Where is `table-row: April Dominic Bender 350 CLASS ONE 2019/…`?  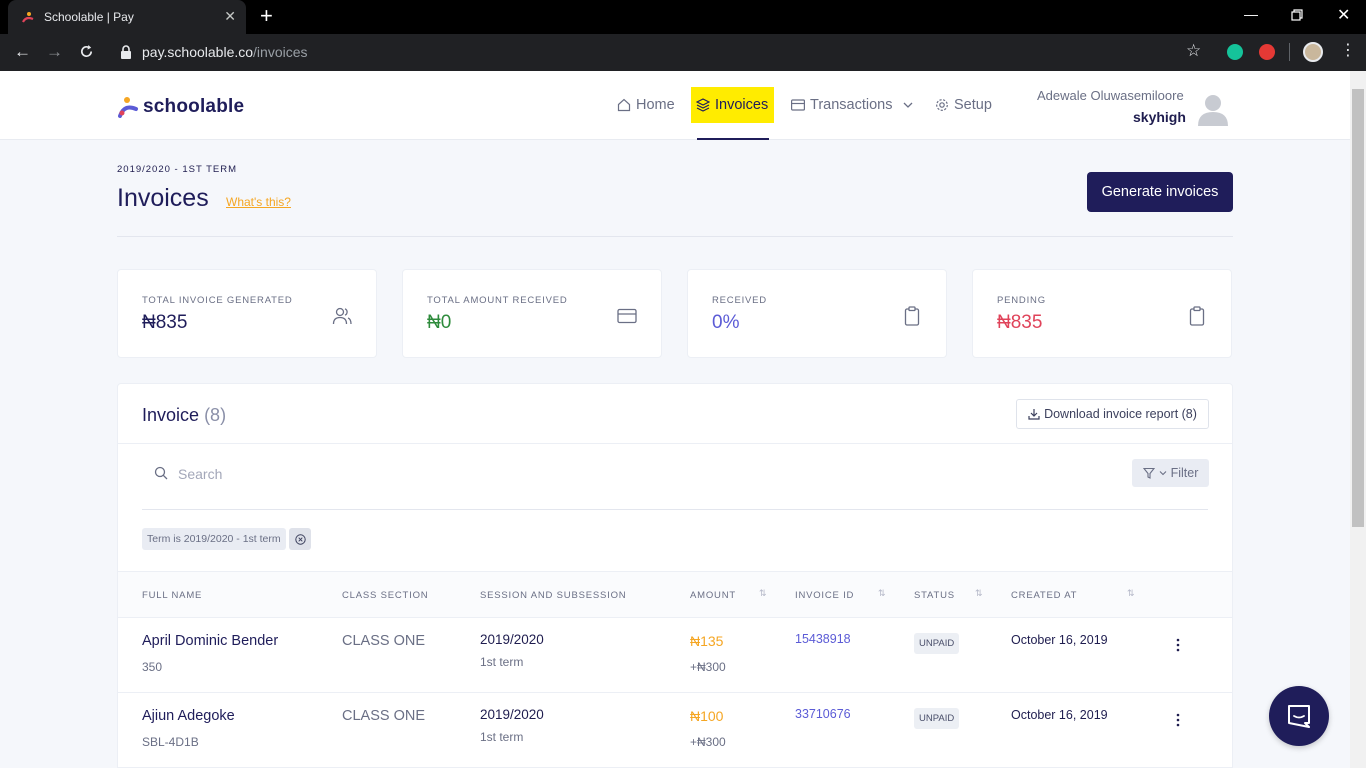
table-row: April Dominic Bender 350 CLASS ONE 2019/… is located at coordinates (675, 655).